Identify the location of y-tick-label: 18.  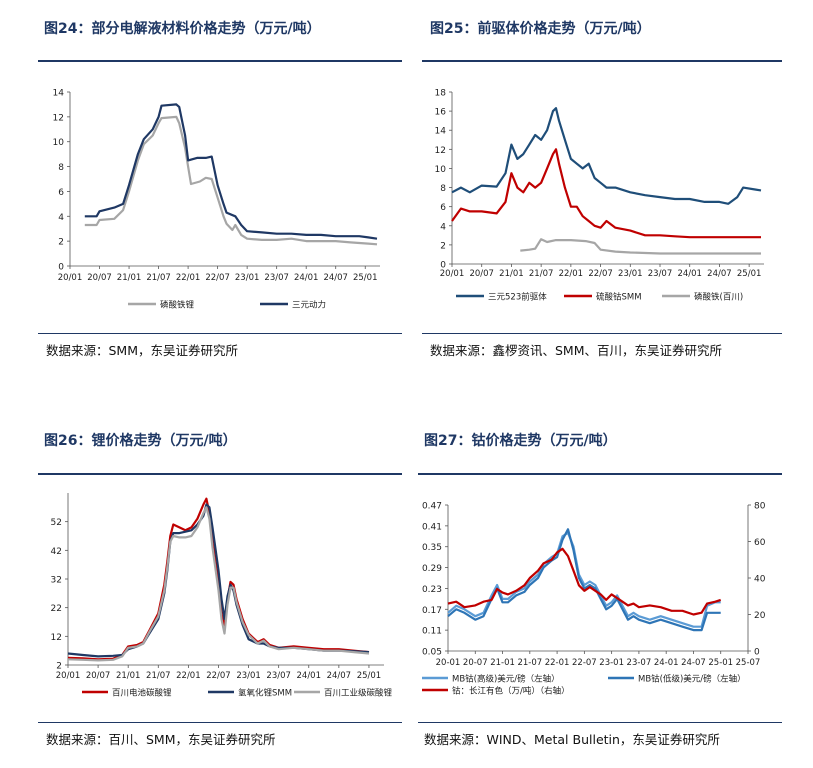
(441, 94).